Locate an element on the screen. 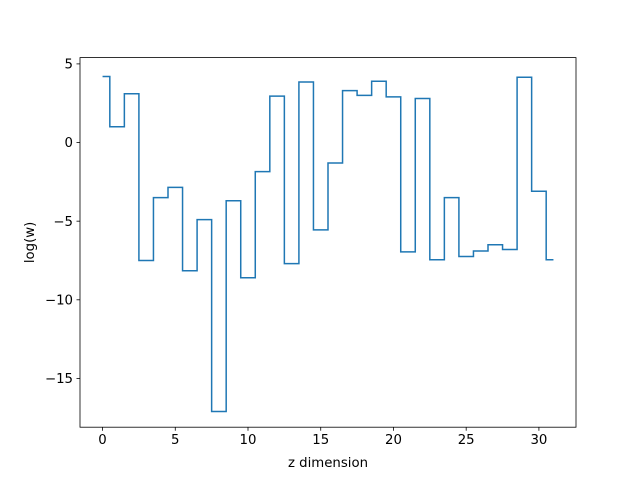  x-ticks: 0 5 10 15 20 25 30 is located at coordinates (322, 437).